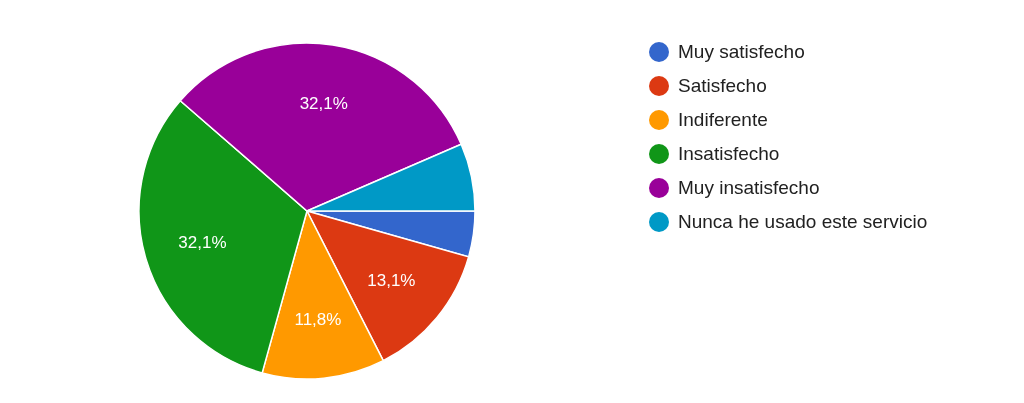  I want to click on legend-label: Muy insatisfecho, so click(749, 188).